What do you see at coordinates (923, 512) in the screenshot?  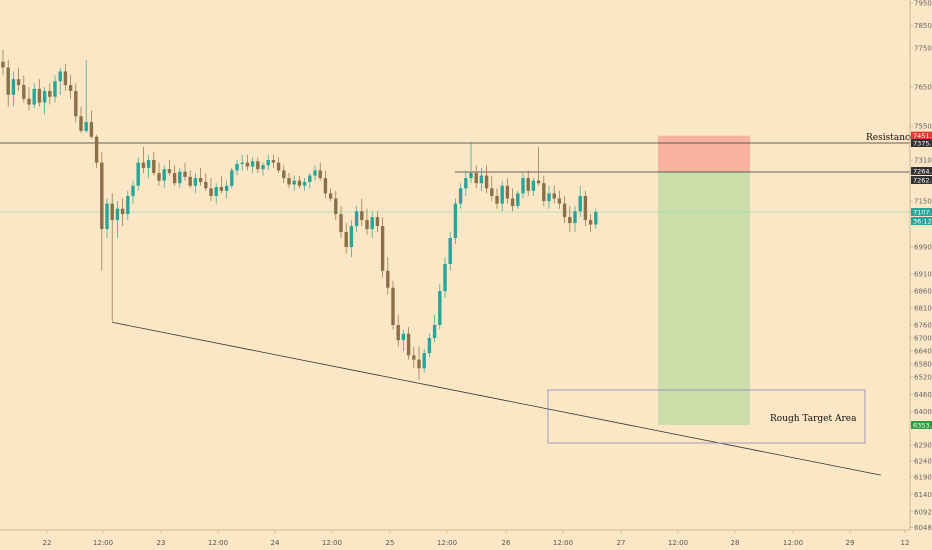 I see `price-tick-label: 6092.0` at bounding box center [923, 512].